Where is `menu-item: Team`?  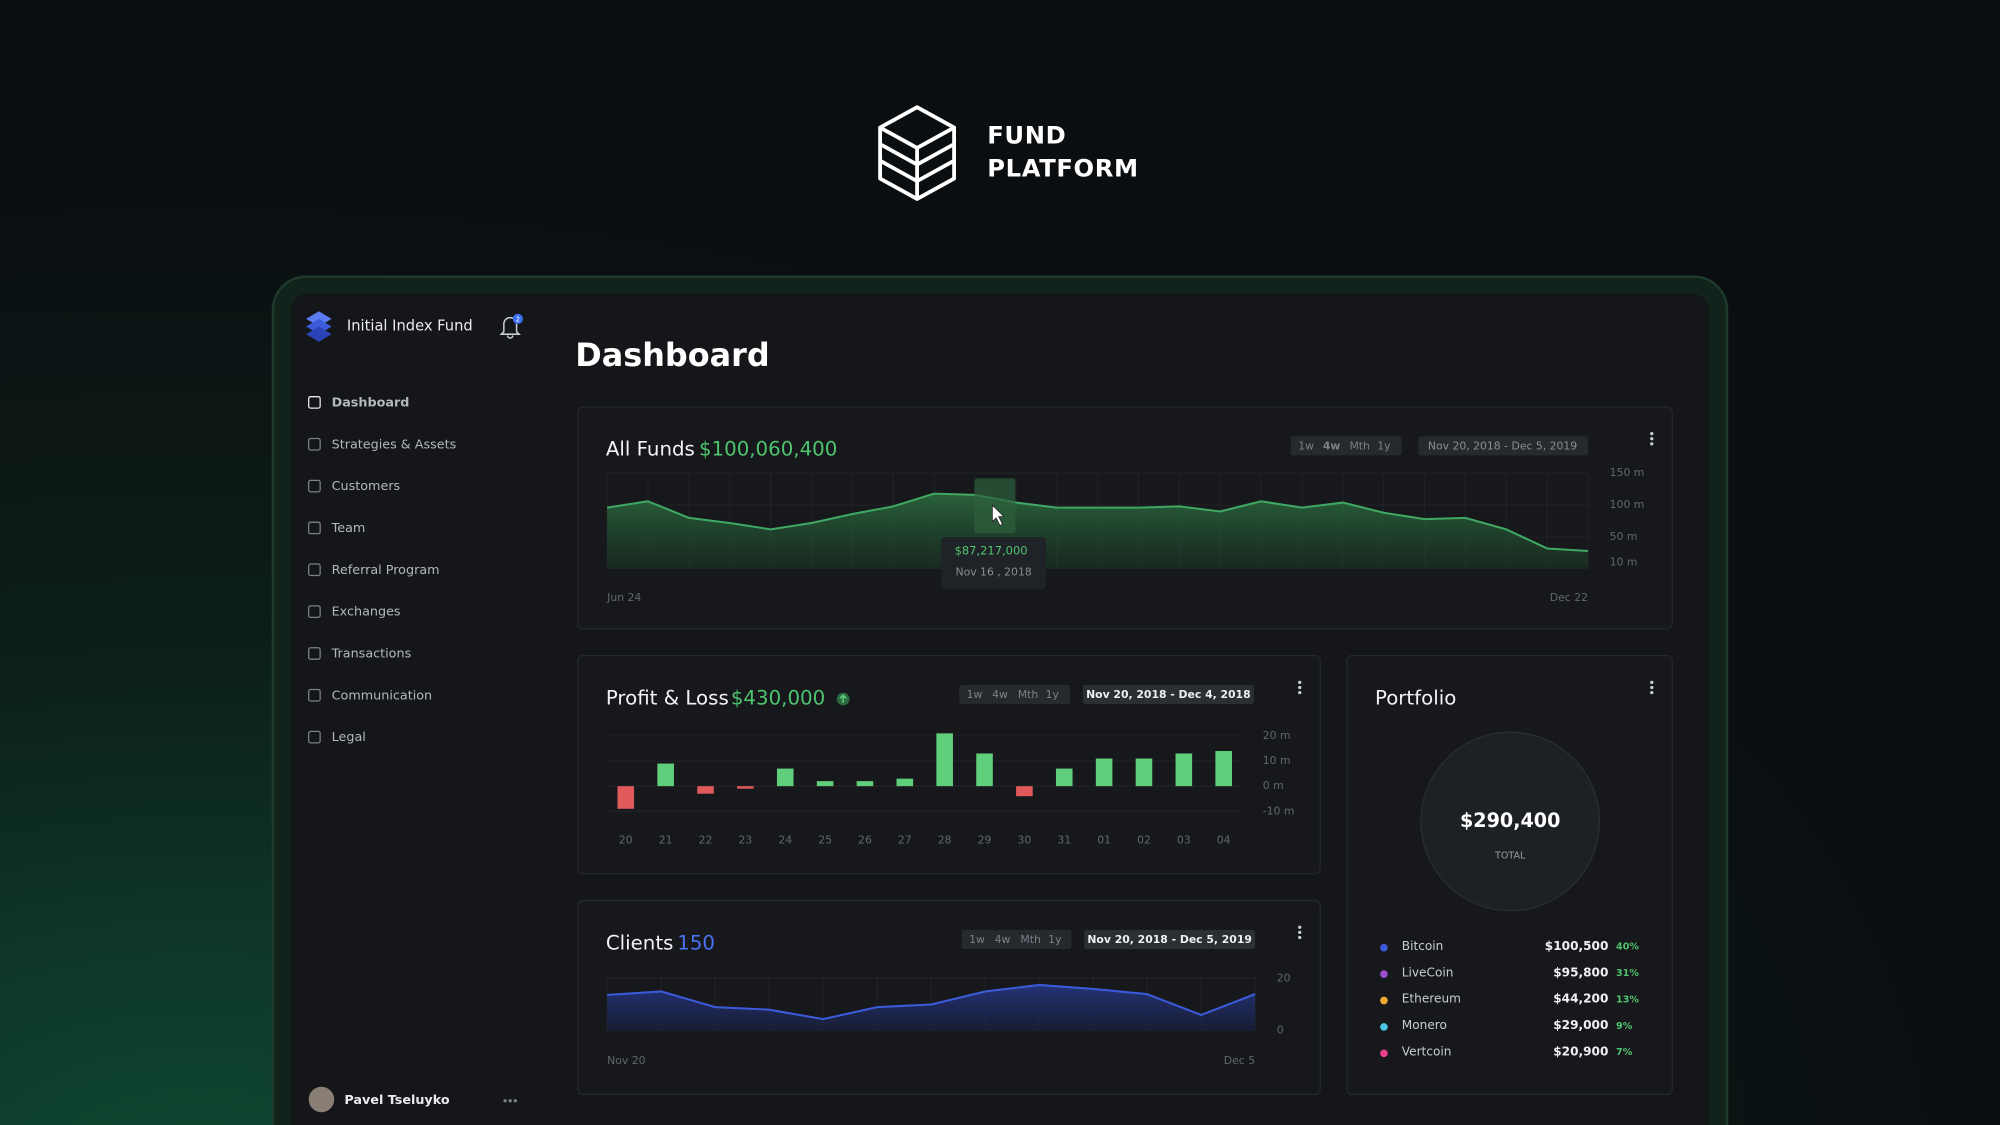 menu-item: Team is located at coordinates (348, 528).